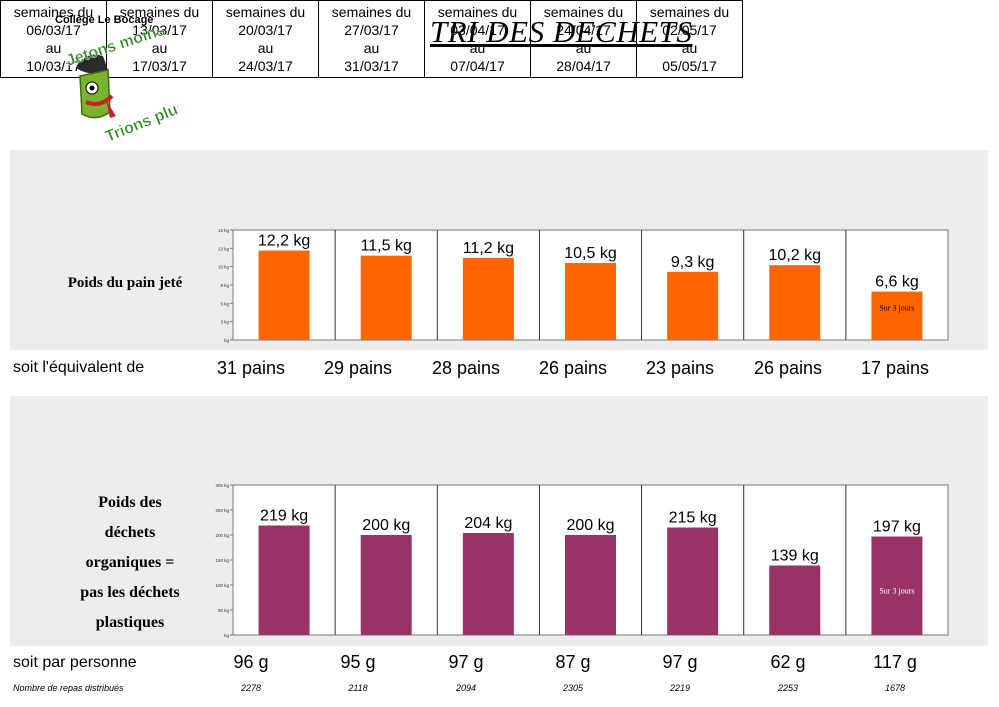  What do you see at coordinates (788, 688) in the screenshot?
I see `meals-value: 2253` at bounding box center [788, 688].